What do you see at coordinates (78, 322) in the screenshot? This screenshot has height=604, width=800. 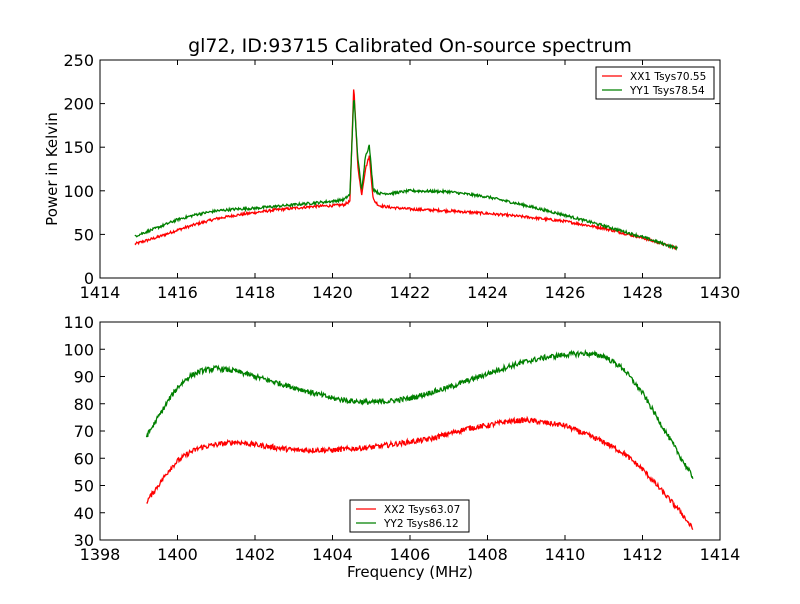 I see `y-tick-label: 110` at bounding box center [78, 322].